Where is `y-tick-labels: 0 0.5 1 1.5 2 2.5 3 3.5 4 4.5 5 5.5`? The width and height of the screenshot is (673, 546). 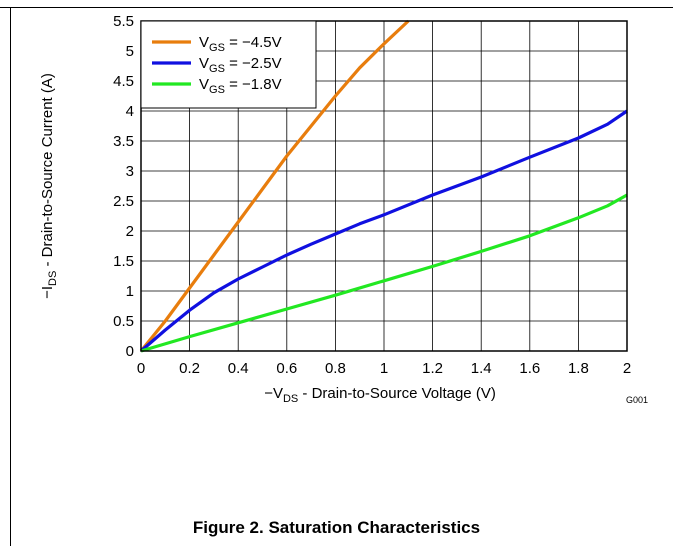 y-tick-labels: 0 0.5 1 1.5 2 2.5 3 3.5 4 4.5 5 5.5 is located at coordinates (123, 186).